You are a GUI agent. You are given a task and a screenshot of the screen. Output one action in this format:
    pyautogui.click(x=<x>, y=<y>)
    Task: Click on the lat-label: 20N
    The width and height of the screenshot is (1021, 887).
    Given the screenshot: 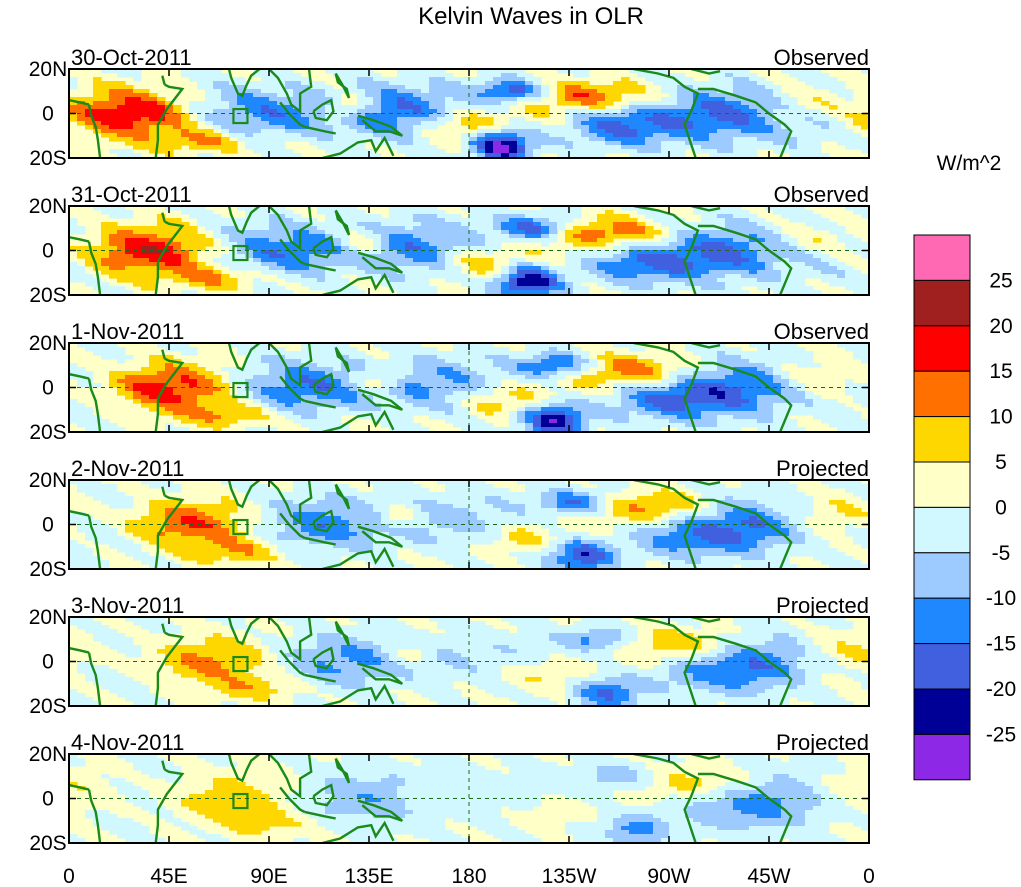 What is the action you would take?
    pyautogui.click(x=48, y=69)
    